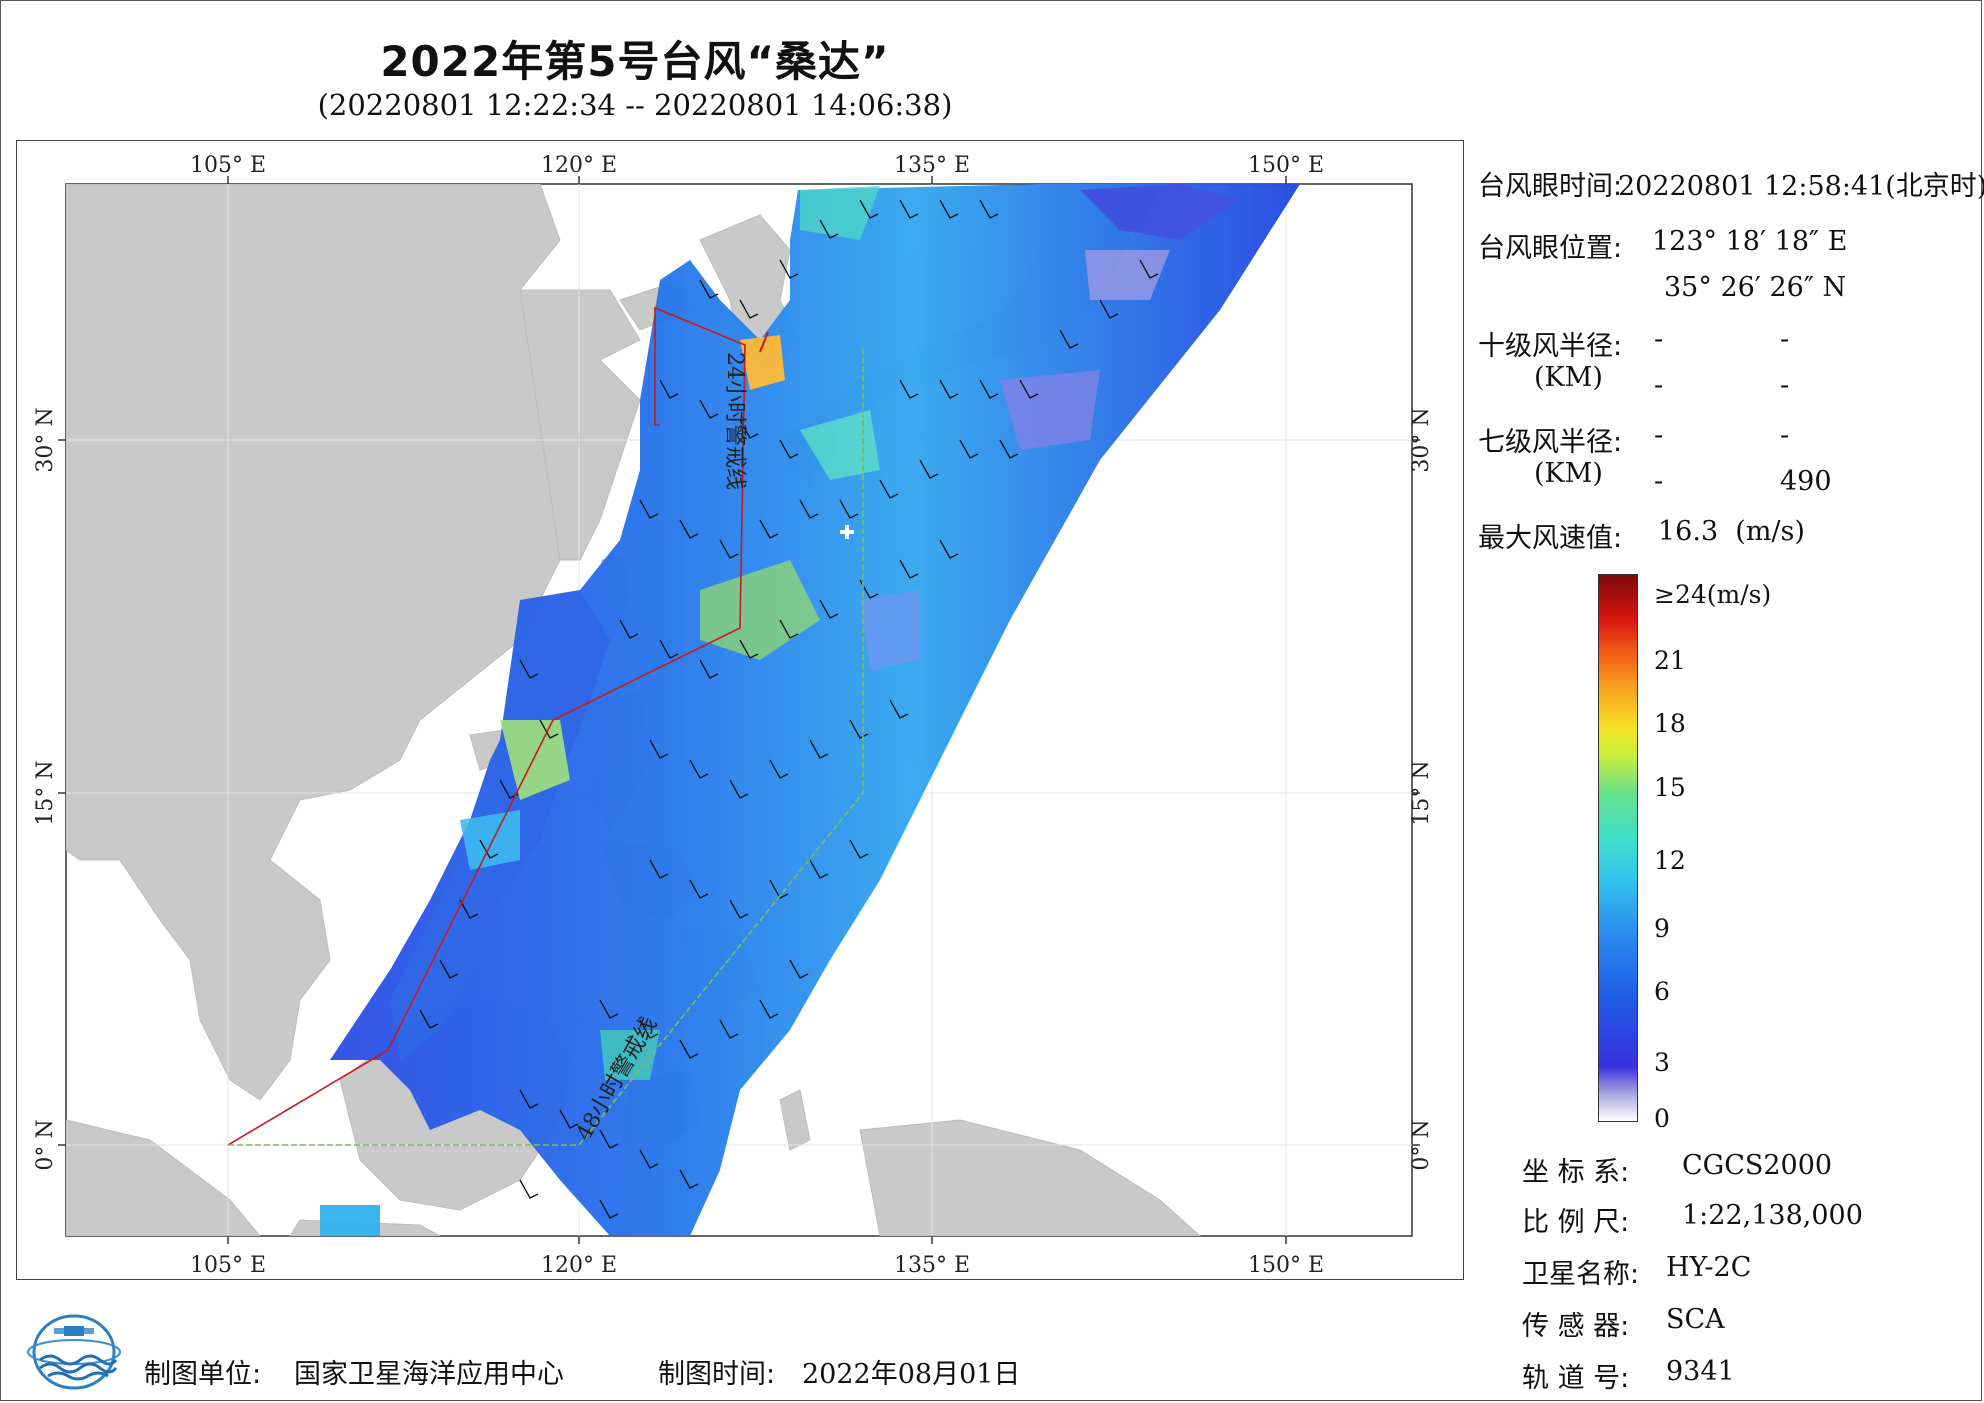 This screenshot has width=1984, height=1403. What do you see at coordinates (1713, 594) in the screenshot?
I see `legend-tick: ≥24(m/s)` at bounding box center [1713, 594].